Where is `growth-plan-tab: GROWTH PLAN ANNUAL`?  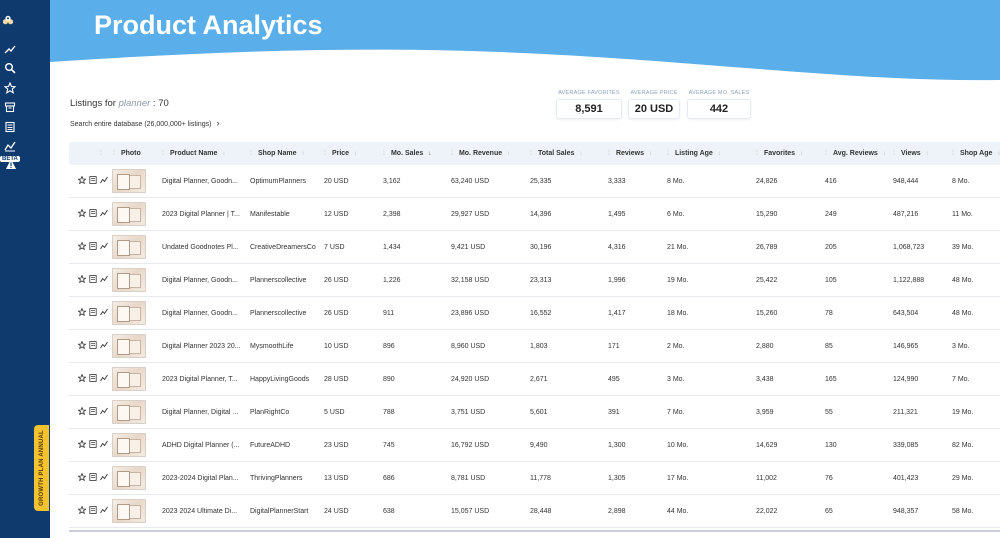 growth-plan-tab: GROWTH PLAN ANNUAL is located at coordinates (41, 468).